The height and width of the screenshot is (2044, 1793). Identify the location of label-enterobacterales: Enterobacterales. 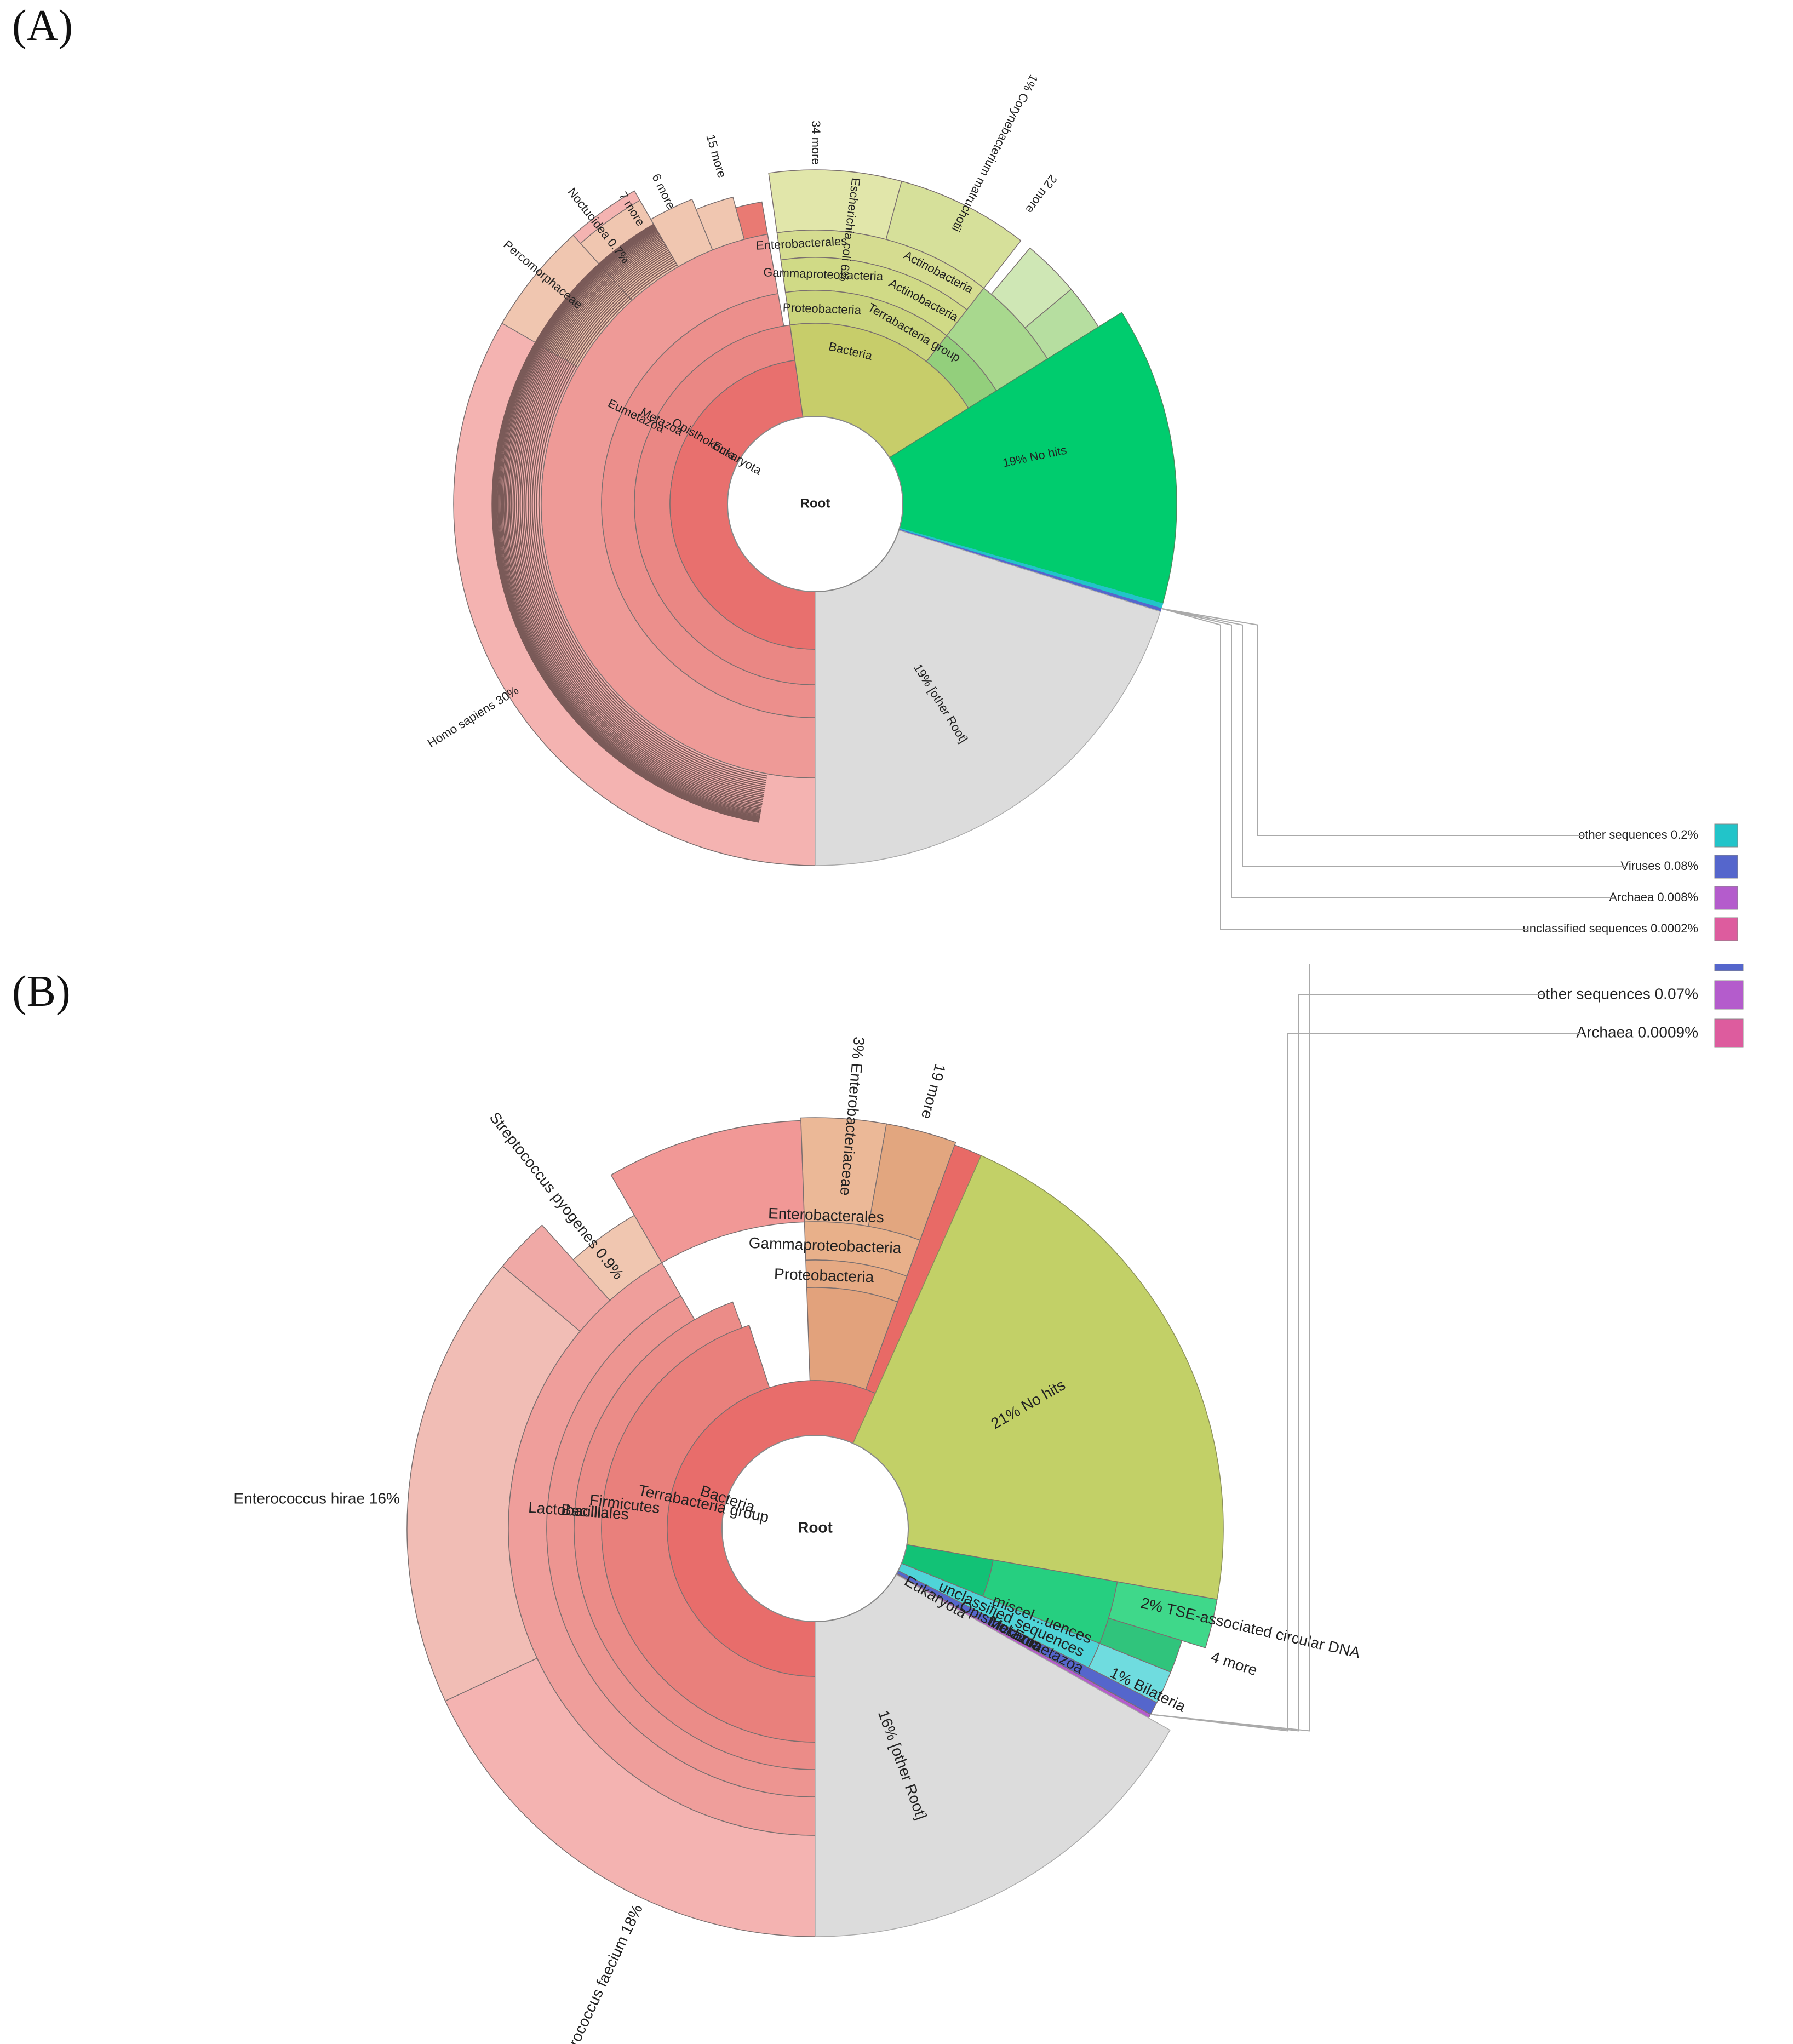
(826, 1216).